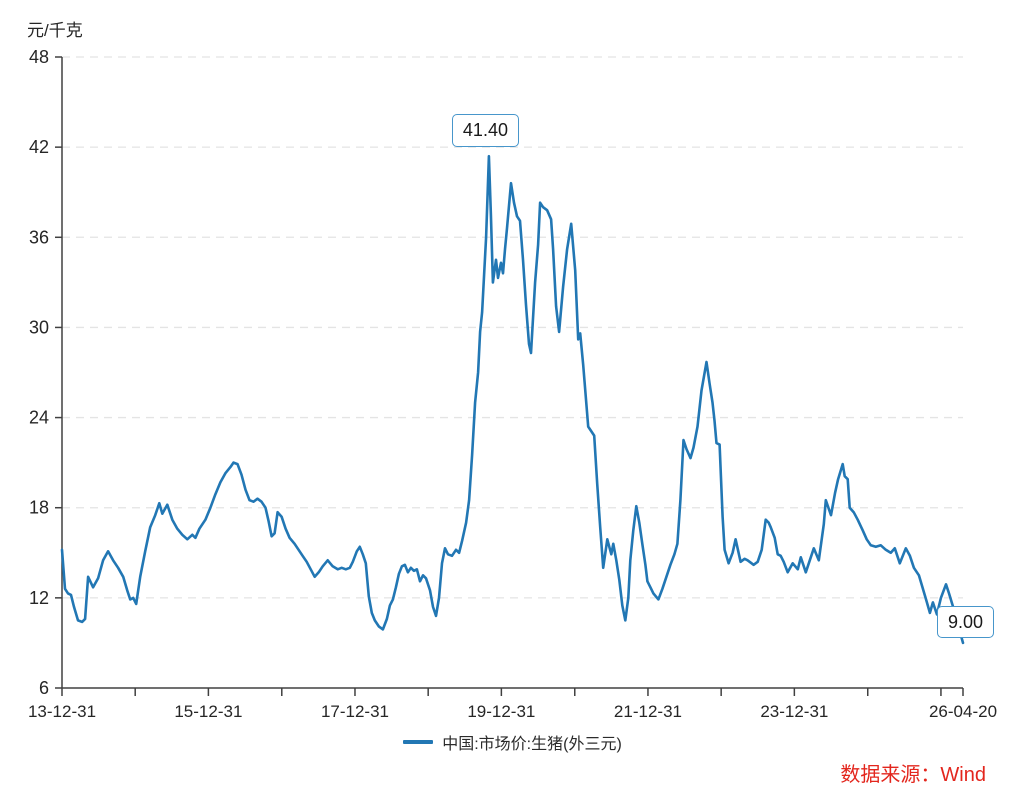  Describe the element at coordinates (39, 237) in the screenshot. I see `y-tick-label: 36` at that location.